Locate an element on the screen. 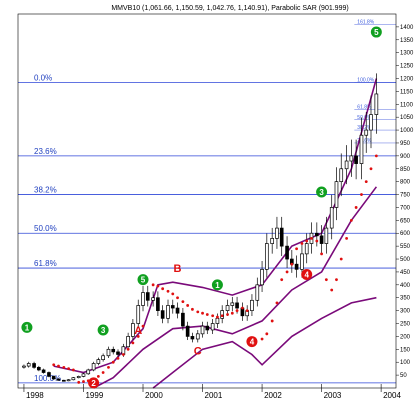 Image resolution: width=420 pixels, height=400 pixels. x-axis: 1998 1999 2000 2001 2002 2003 2004 is located at coordinates (212, 392).